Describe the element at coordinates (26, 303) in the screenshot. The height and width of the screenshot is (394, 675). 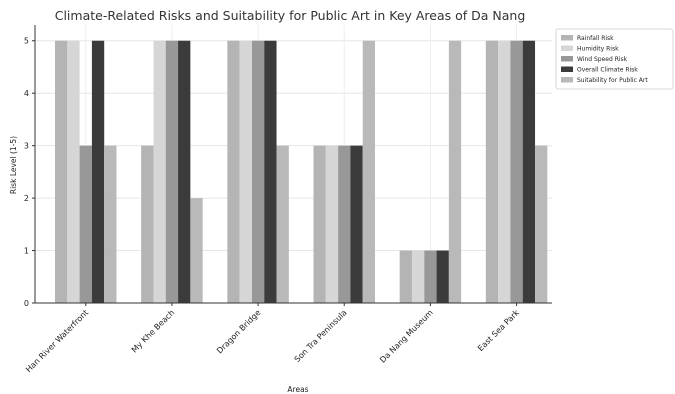
I see `y-tick-label-0: 0` at that location.